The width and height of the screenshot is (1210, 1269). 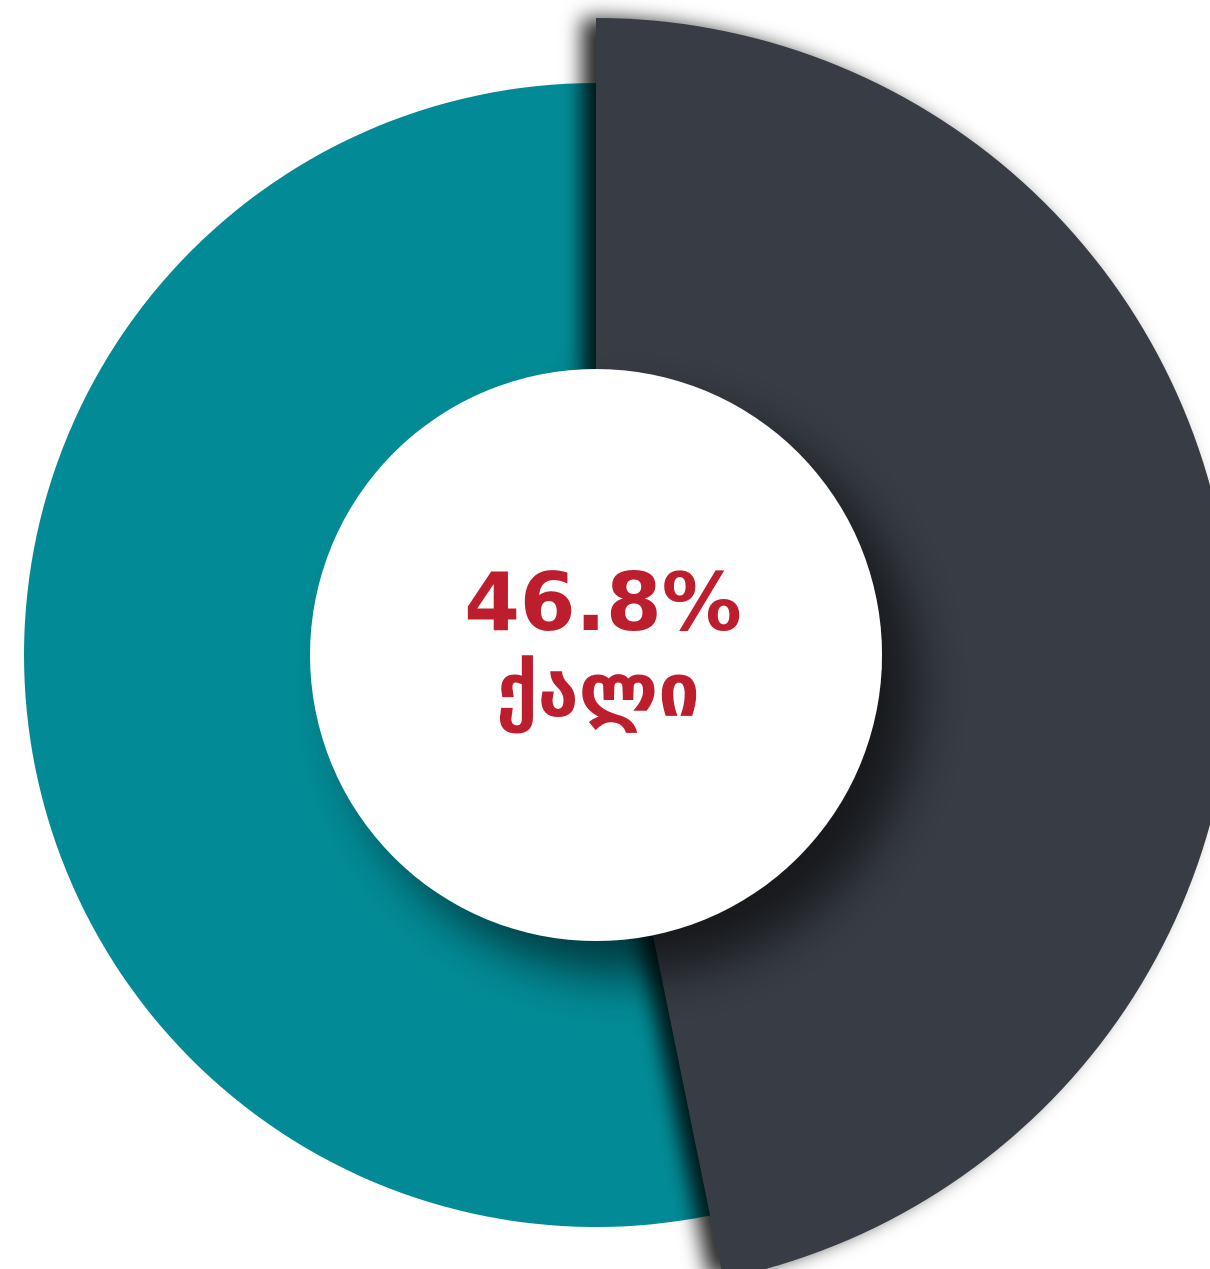 I want to click on center-value-label: 46.8%, so click(x=603, y=602).